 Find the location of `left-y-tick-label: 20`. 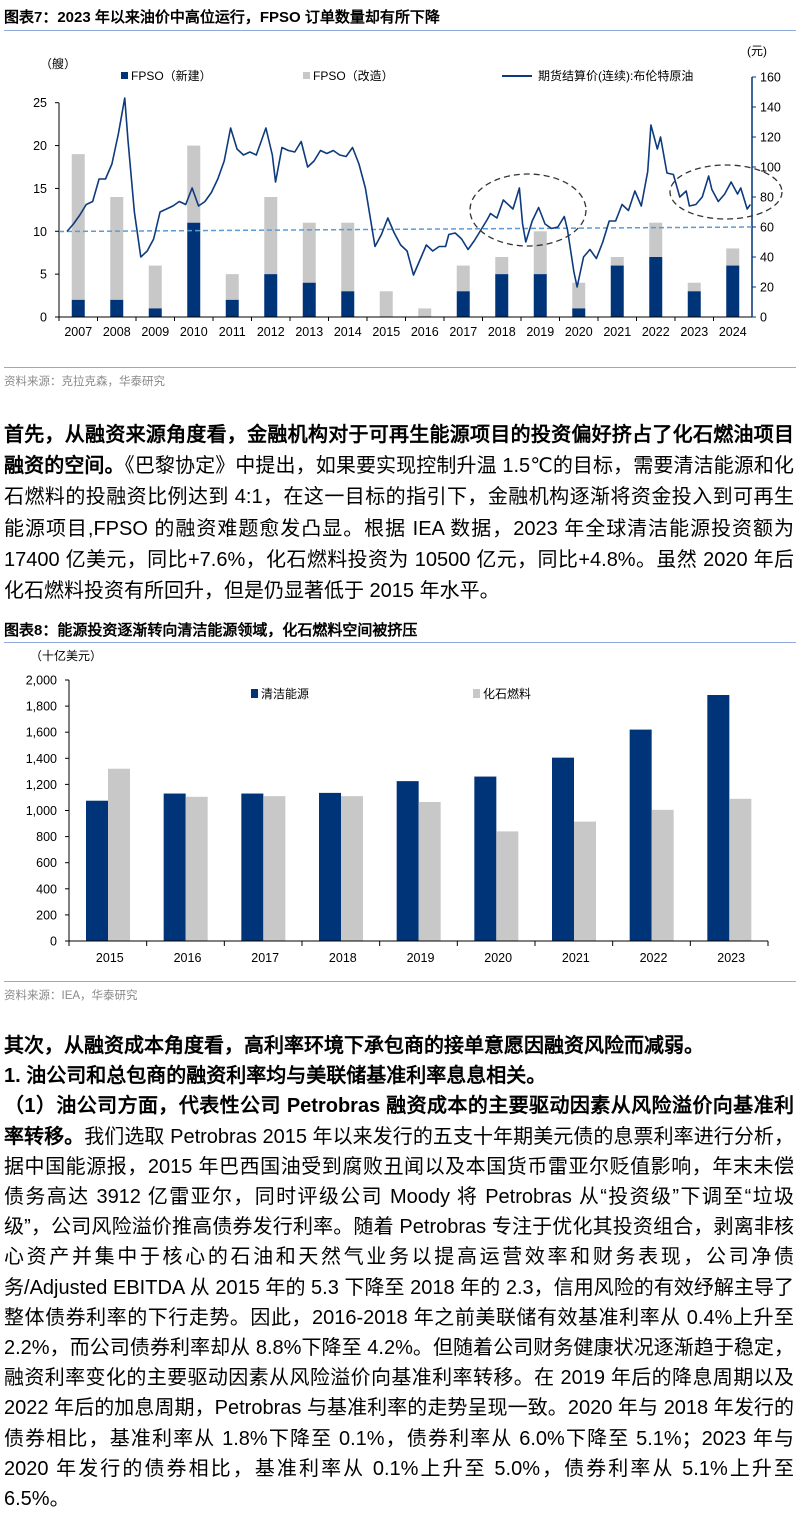

left-y-tick-label: 20 is located at coordinates (40, 146).